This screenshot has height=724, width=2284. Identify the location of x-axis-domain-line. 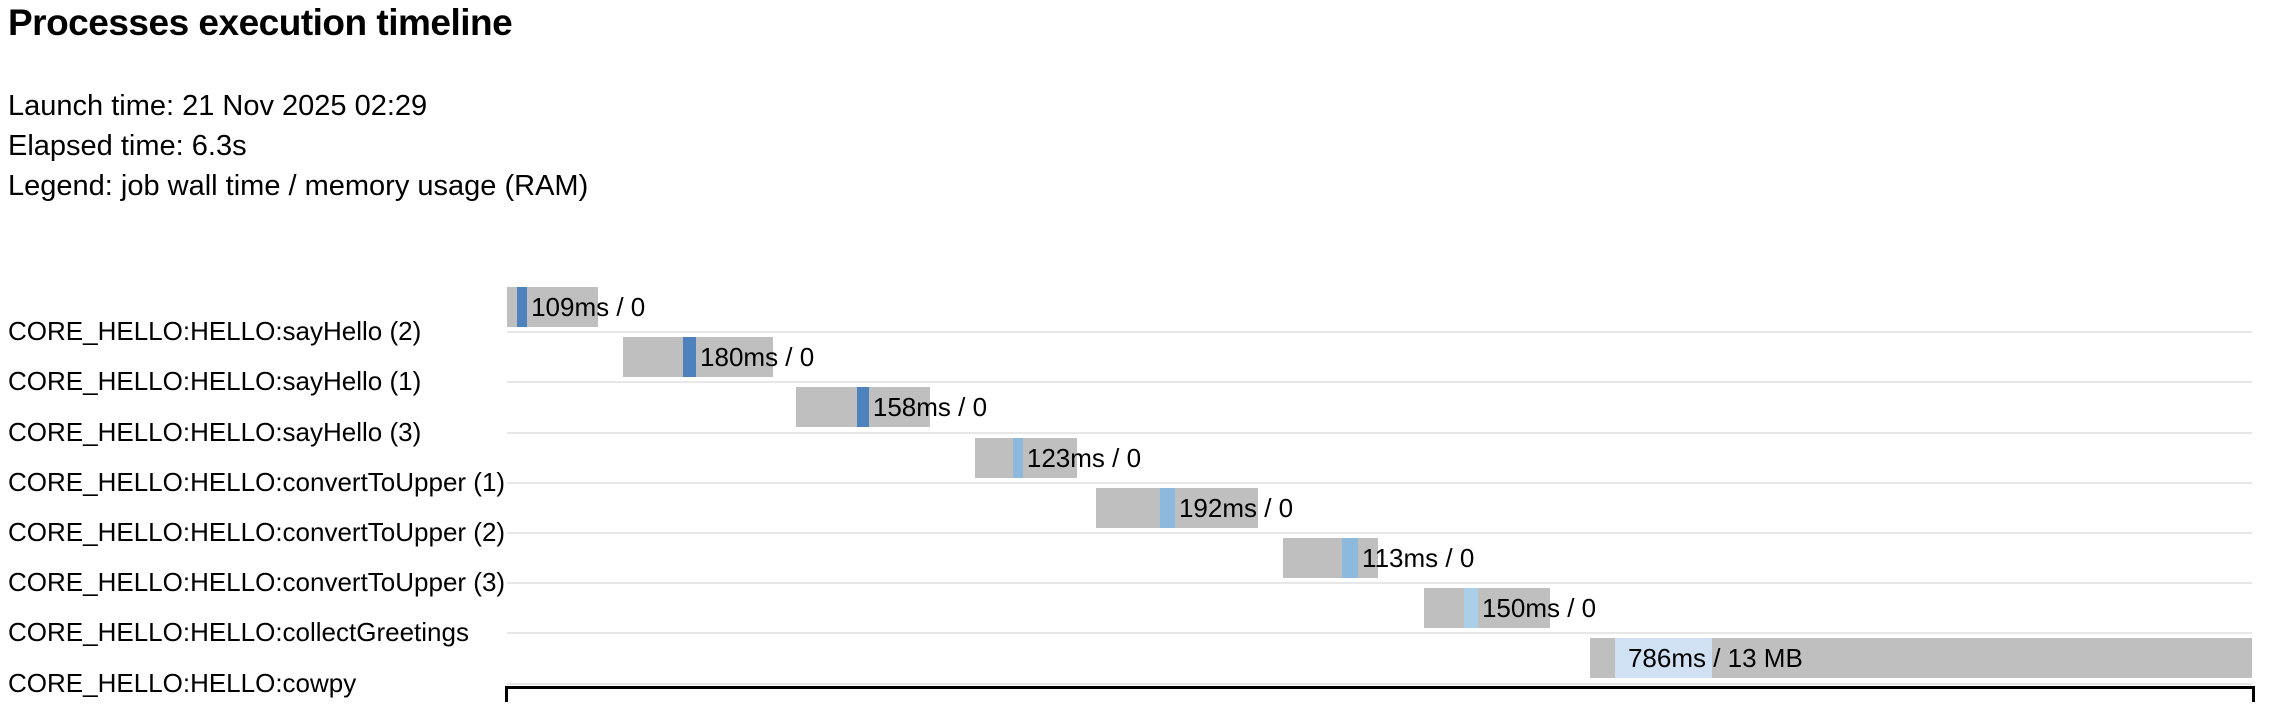
(1380, 687).